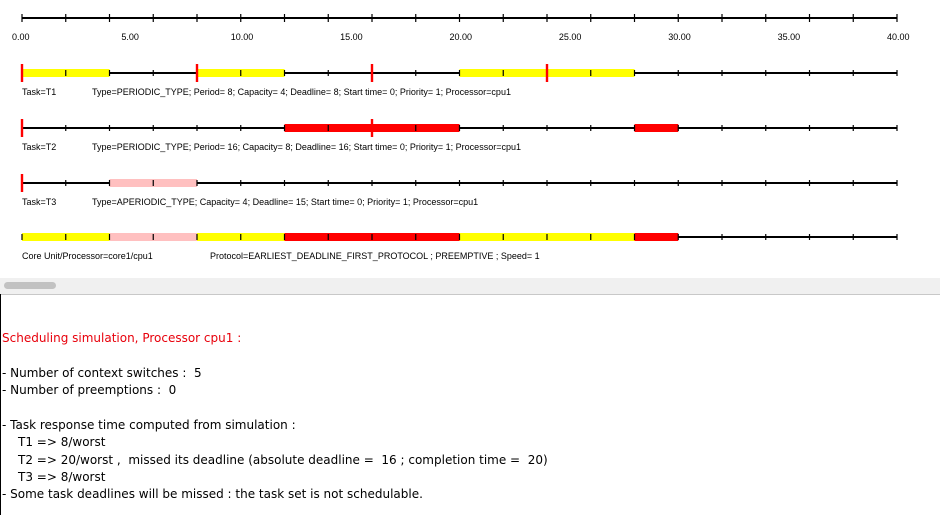  What do you see at coordinates (459, 237) in the screenshot?
I see `core-unit-gantt` at bounding box center [459, 237].